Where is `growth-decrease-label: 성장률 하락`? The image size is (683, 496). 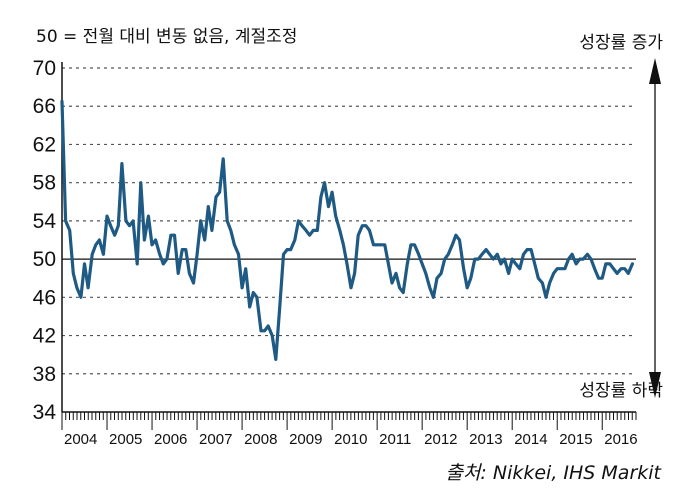 growth-decrease-label: 성장률 하락 is located at coordinates (621, 391).